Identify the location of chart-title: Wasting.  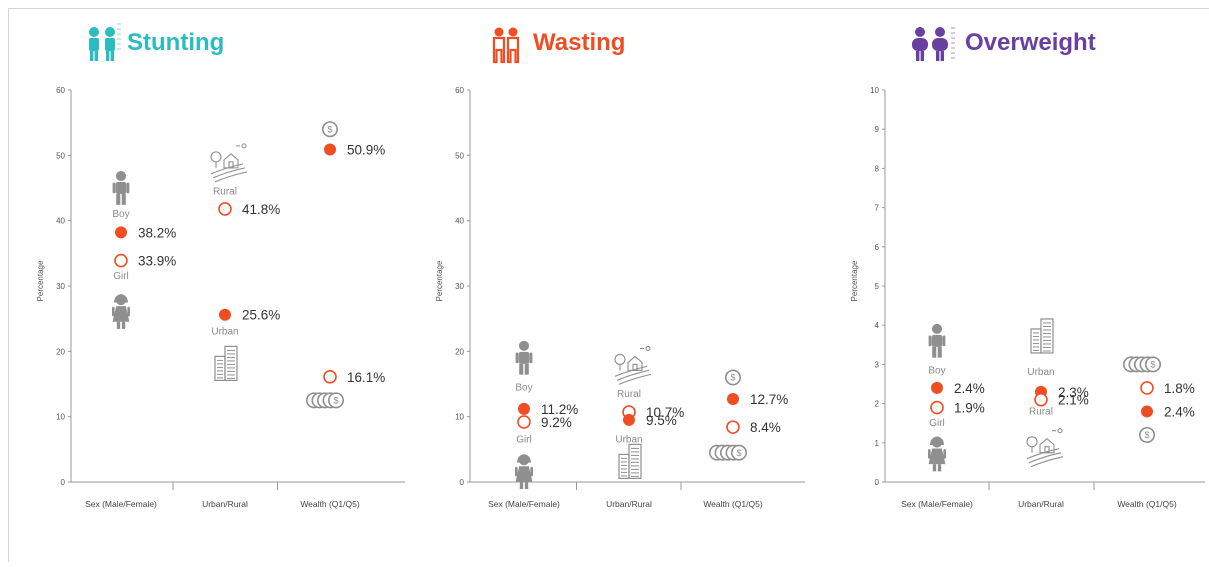
(579, 42).